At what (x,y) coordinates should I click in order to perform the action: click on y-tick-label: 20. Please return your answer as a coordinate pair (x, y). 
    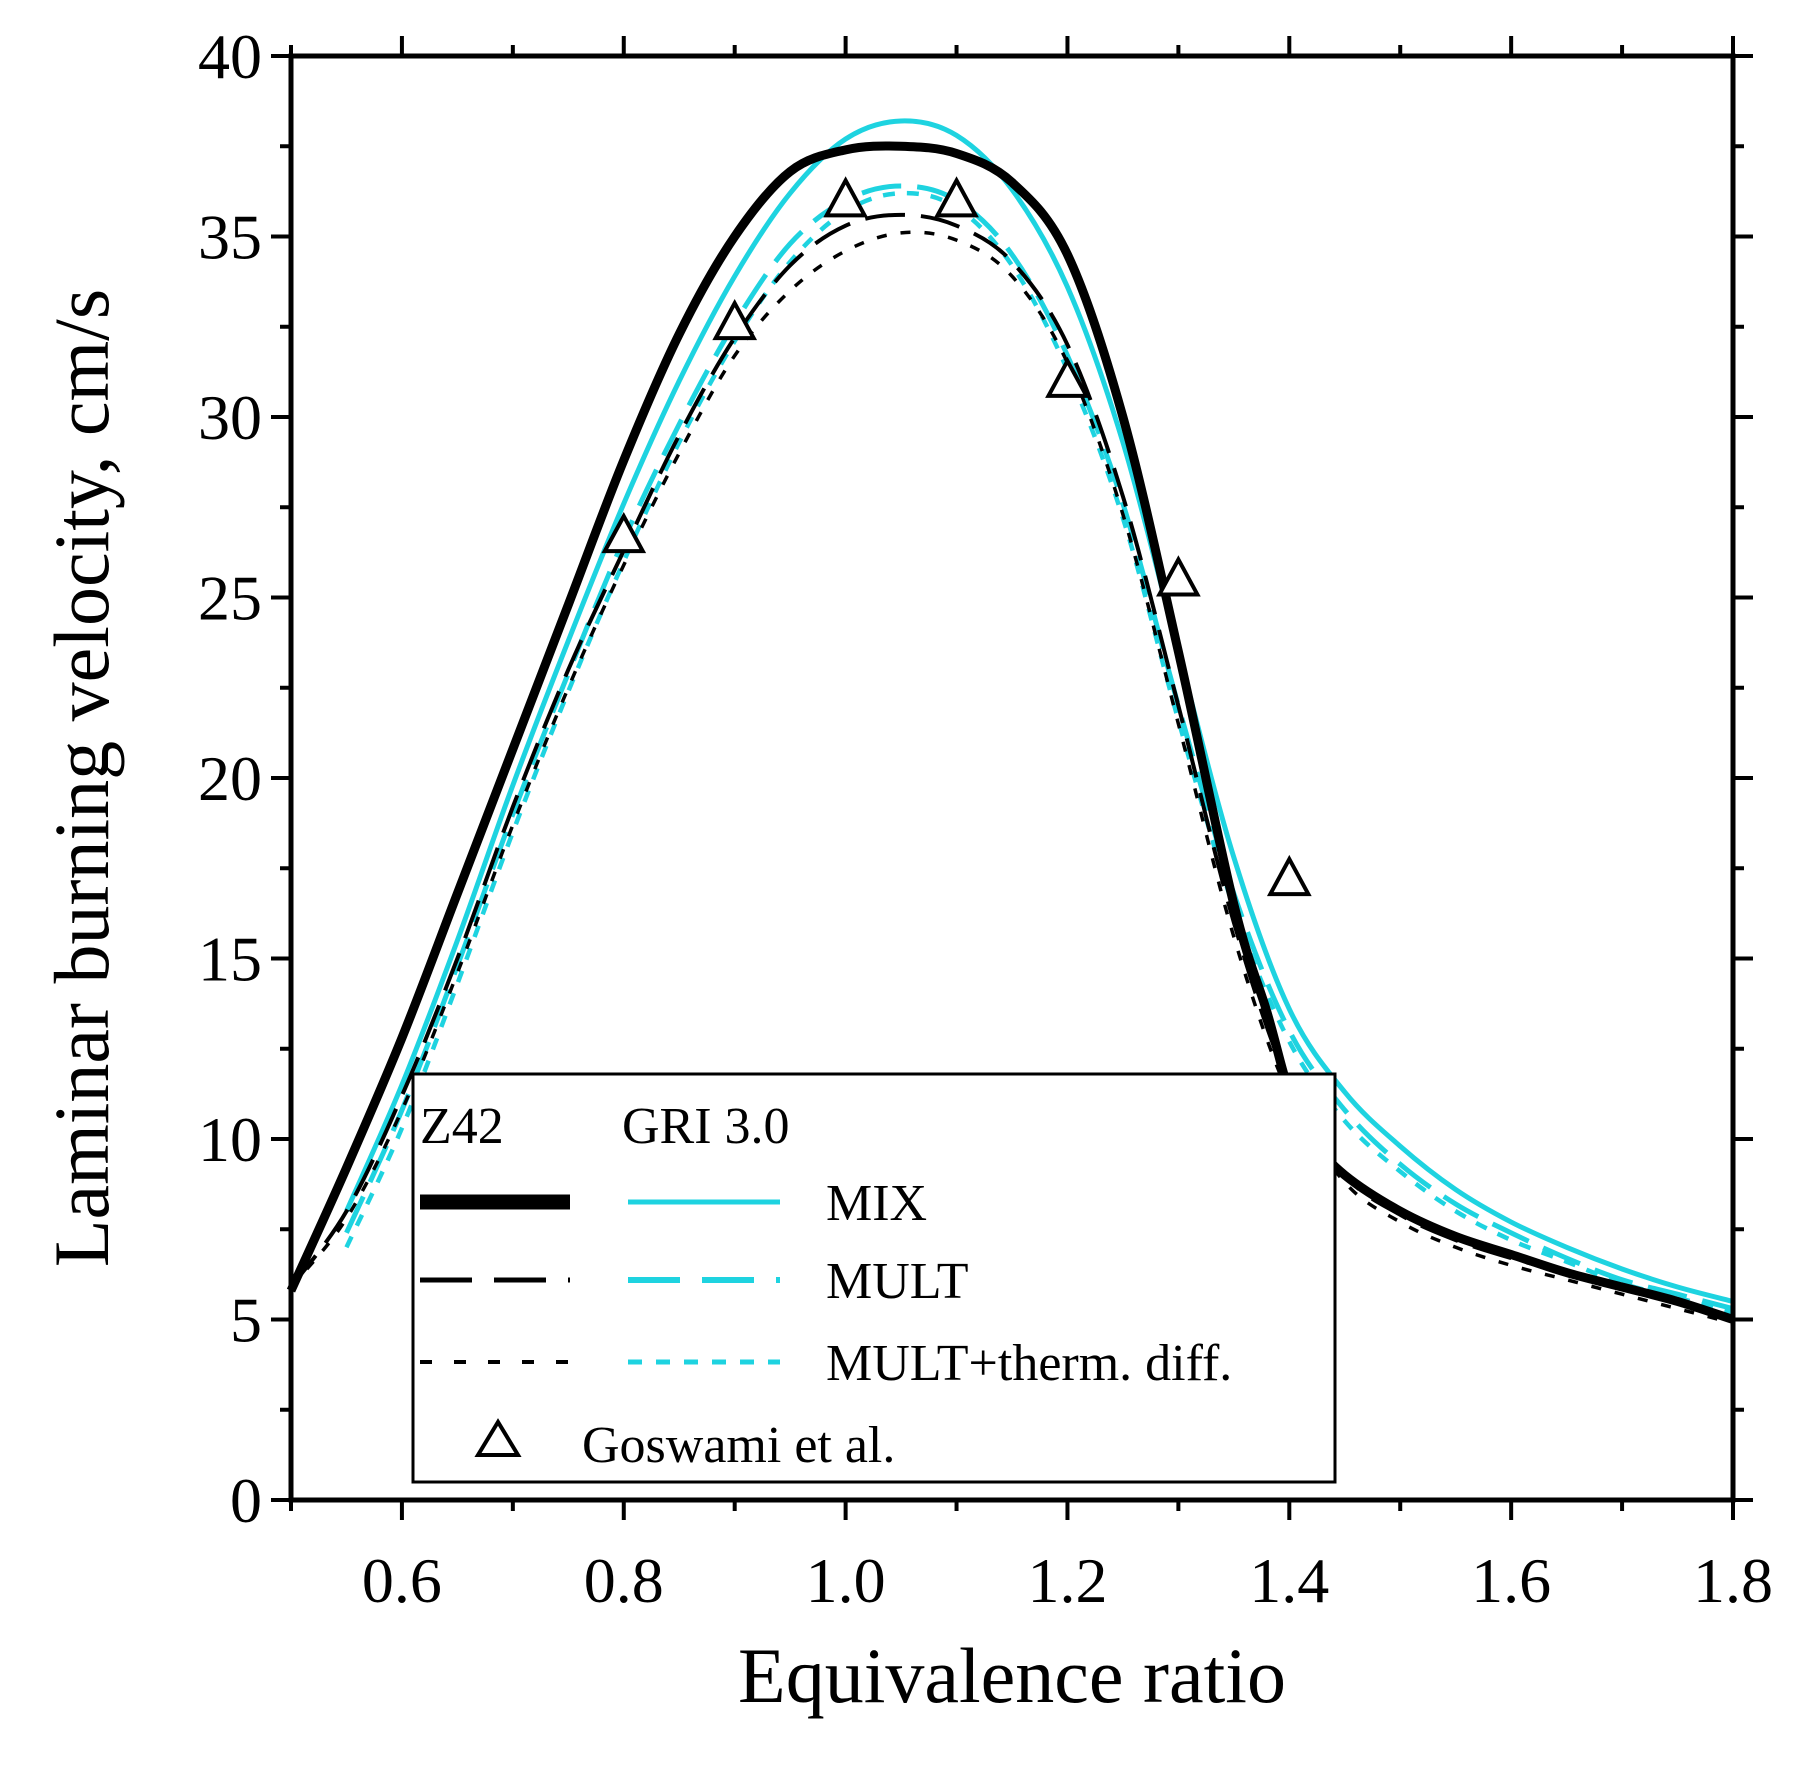
    Looking at the image, I should click on (230, 778).